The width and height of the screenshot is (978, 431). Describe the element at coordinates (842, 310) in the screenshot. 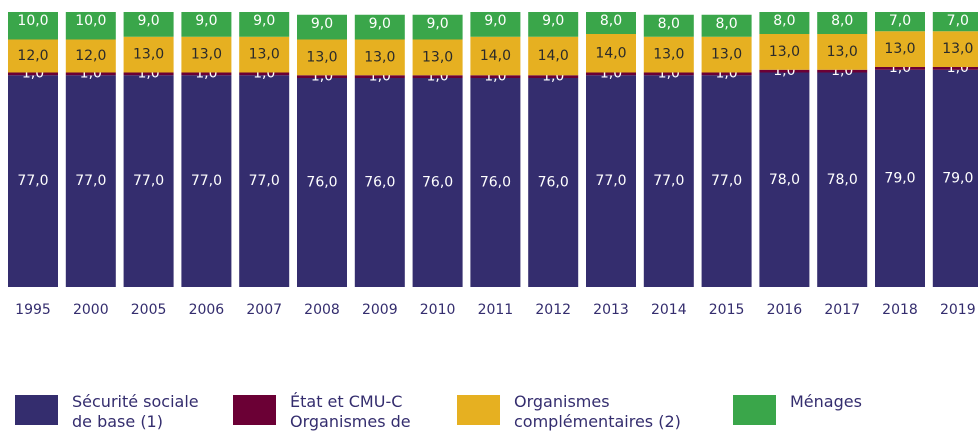

I see `x-tick-label: 2017` at that location.